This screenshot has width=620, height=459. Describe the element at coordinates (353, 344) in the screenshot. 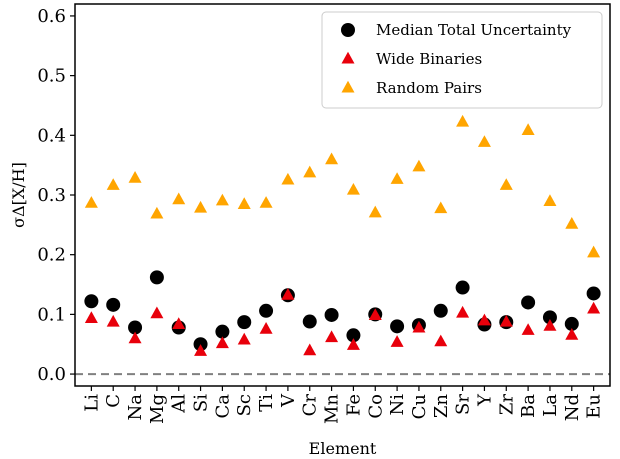

I see `point-1-Fe` at that location.